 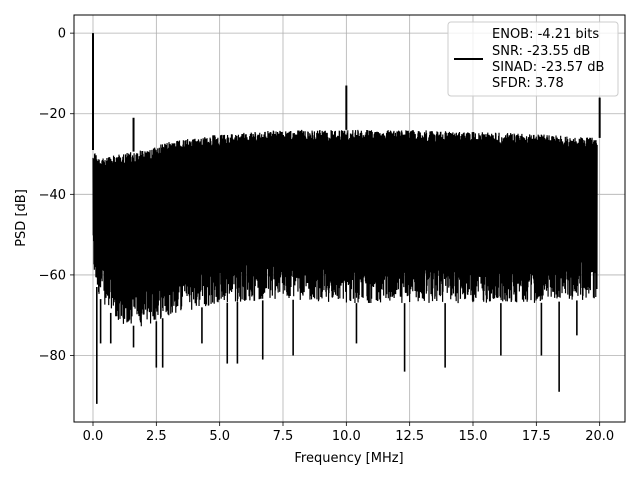 I want to click on legend-entry: SINAD: -23.57 dB, so click(x=548, y=67).